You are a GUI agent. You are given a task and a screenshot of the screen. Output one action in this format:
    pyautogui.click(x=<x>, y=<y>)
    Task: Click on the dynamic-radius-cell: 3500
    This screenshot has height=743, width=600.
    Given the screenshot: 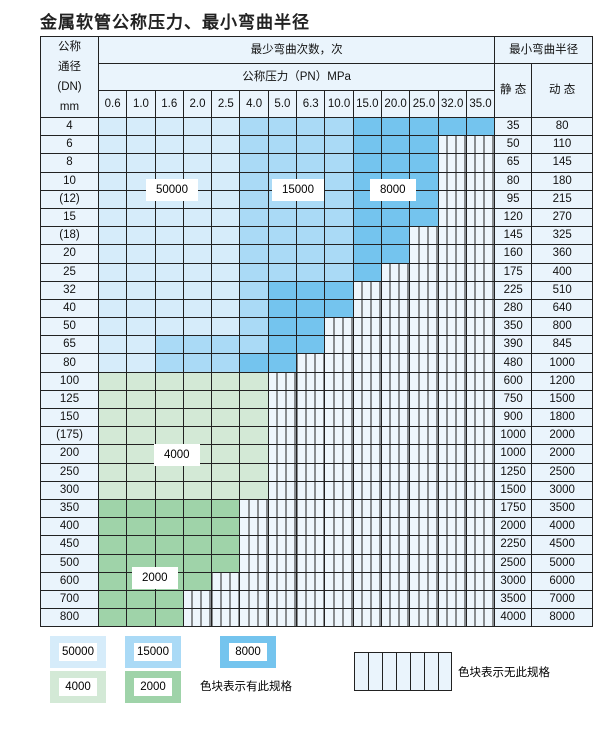 What is the action you would take?
    pyautogui.click(x=562, y=508)
    